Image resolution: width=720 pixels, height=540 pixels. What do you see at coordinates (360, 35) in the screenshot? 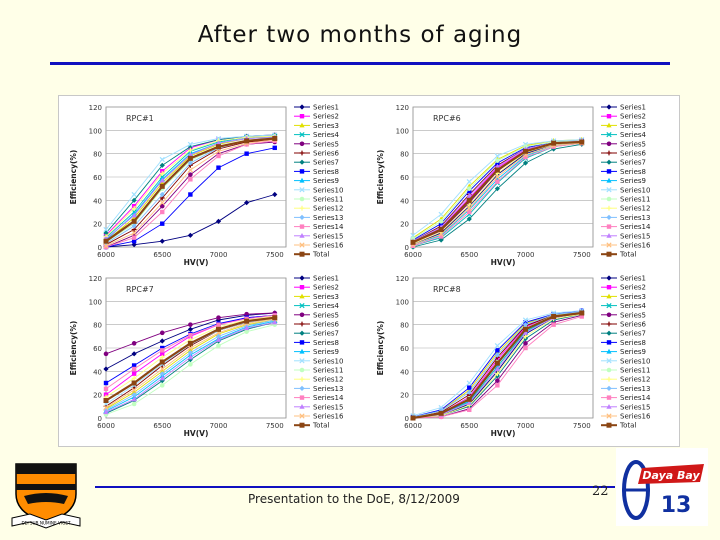
I see `slide-title: After two months of aging` at bounding box center [360, 35].